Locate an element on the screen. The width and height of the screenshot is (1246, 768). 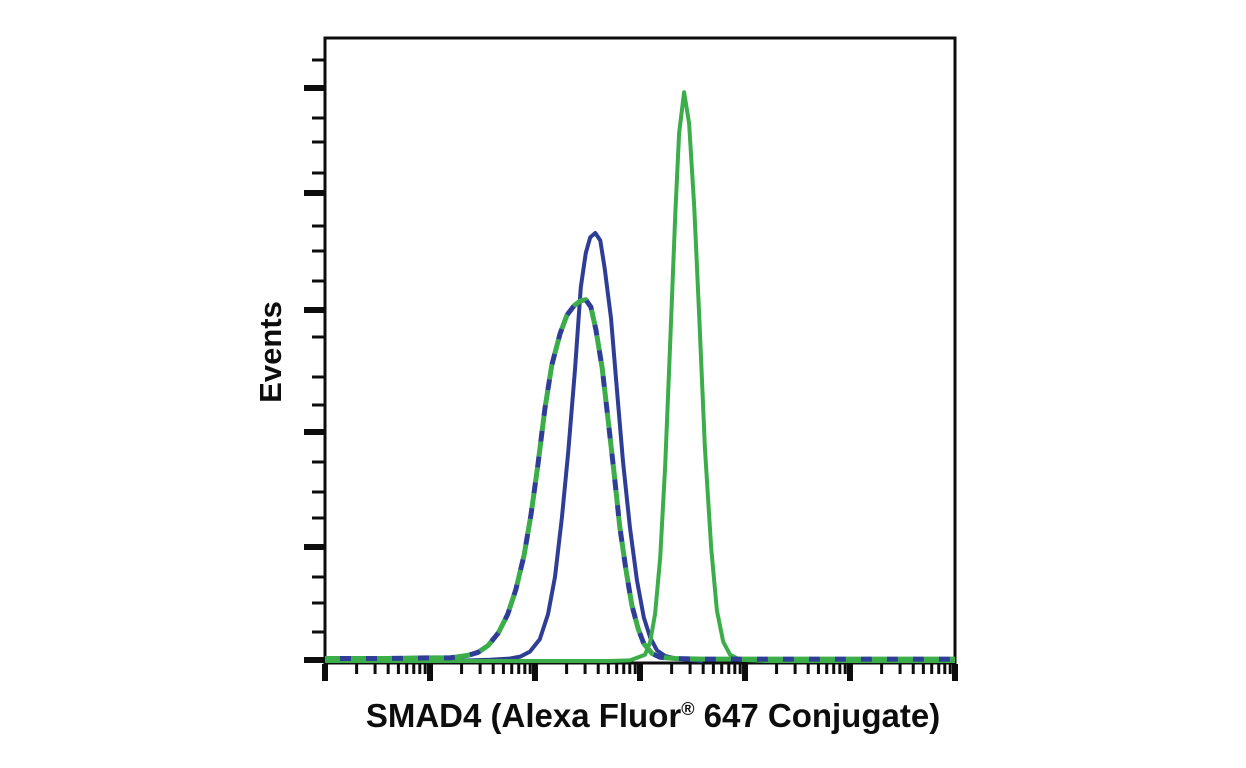
registered-trademark-symbol: ® is located at coordinates (688, 709).